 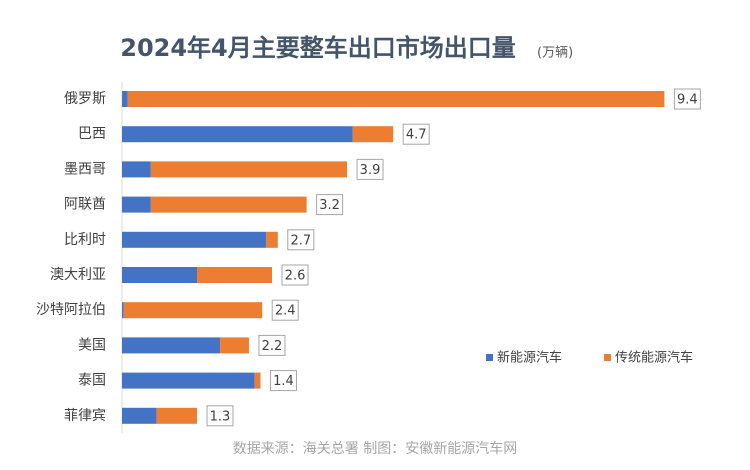 What do you see at coordinates (71, 310) in the screenshot?
I see `y-tick-label: 沙特阿拉伯` at bounding box center [71, 310].